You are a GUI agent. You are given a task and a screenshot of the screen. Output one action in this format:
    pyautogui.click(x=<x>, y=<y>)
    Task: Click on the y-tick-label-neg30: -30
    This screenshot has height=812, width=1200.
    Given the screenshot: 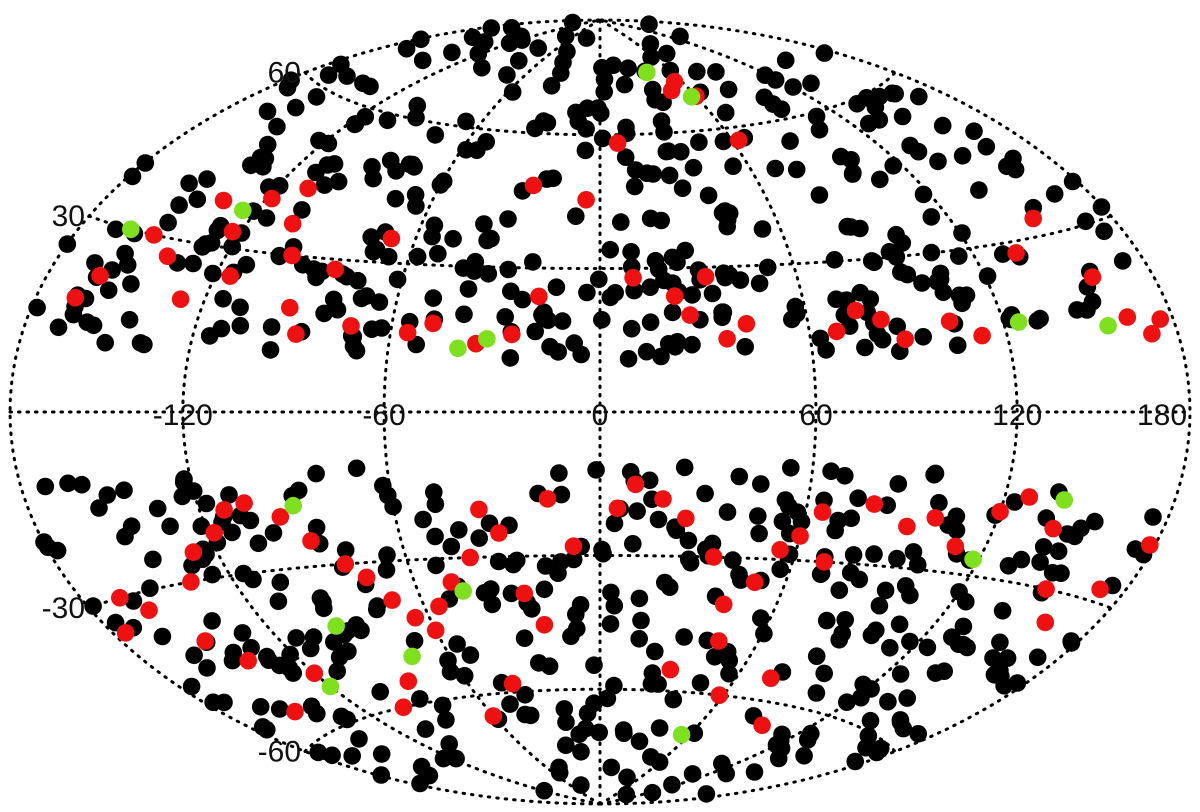 What is the action you would take?
    pyautogui.click(x=63, y=608)
    